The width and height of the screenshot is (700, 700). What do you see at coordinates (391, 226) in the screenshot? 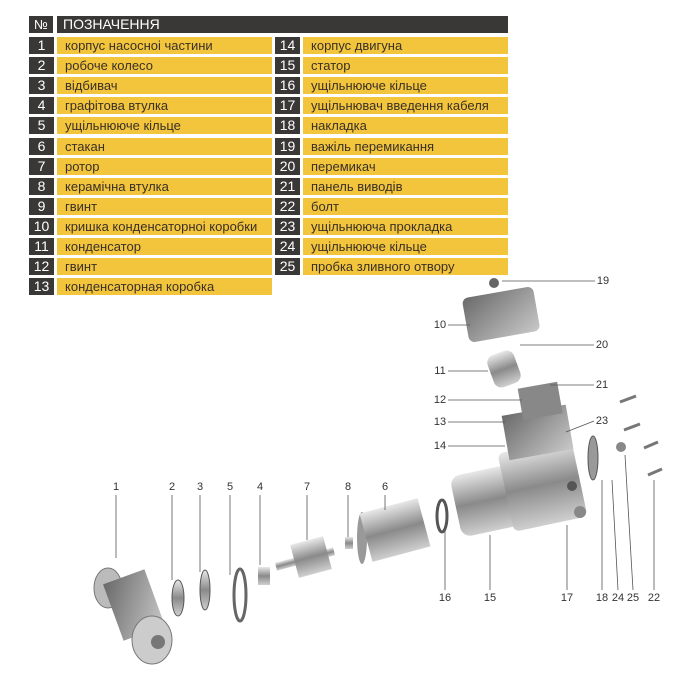
I see `table-row: 23 ущільнююча прокладка` at bounding box center [391, 226].